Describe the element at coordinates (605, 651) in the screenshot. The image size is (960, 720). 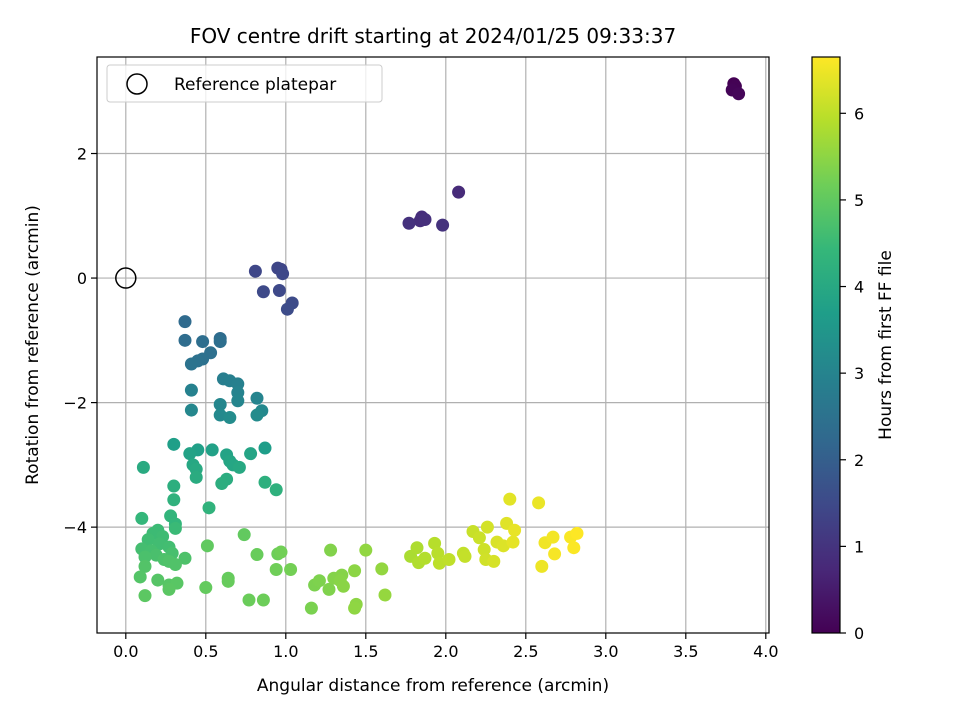
I see `x-tick-label: 3.0` at that location.